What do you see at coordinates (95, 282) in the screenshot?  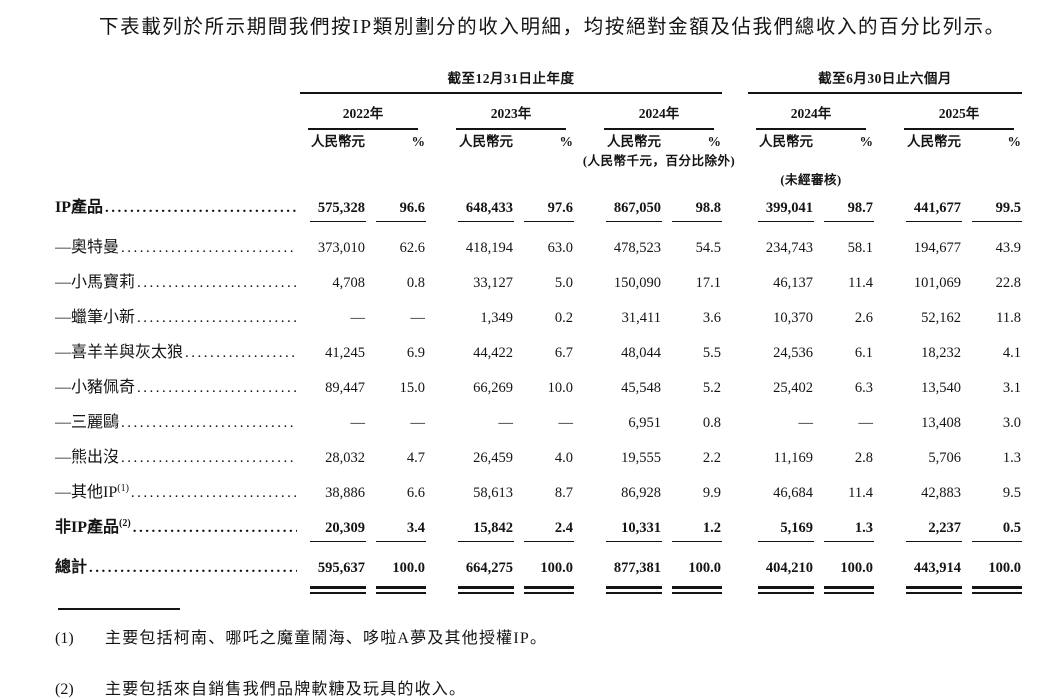 I see `row-label-text: —小馬寶莉` at bounding box center [95, 282].